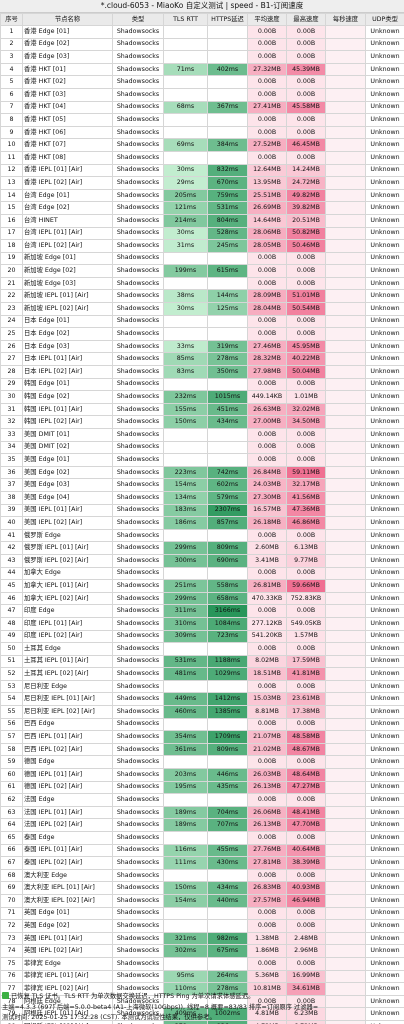  What do you see at coordinates (185, 850) in the screenshot?
I see `tls-rtt: 116ms` at bounding box center [185, 850].